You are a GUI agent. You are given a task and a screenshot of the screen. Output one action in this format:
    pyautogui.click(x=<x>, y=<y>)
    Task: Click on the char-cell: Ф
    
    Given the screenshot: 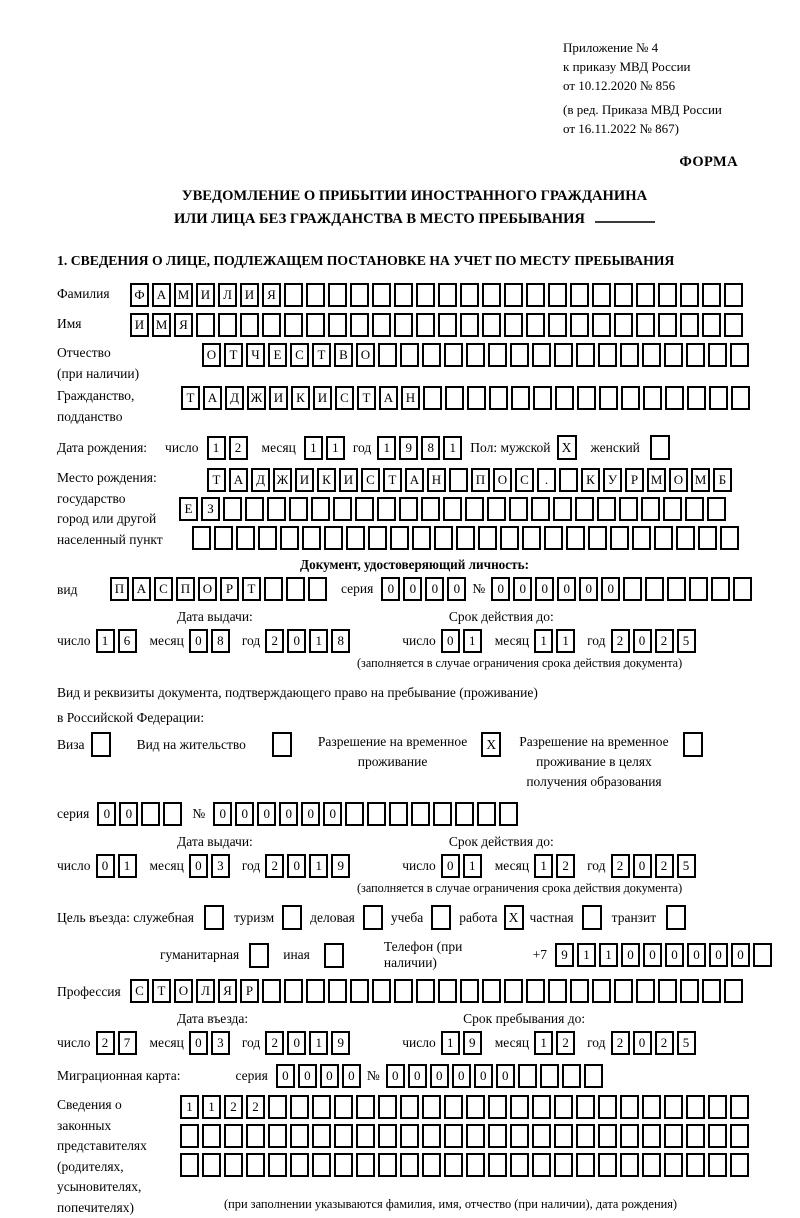 What is the action you would take?
    pyautogui.click(x=139, y=295)
    